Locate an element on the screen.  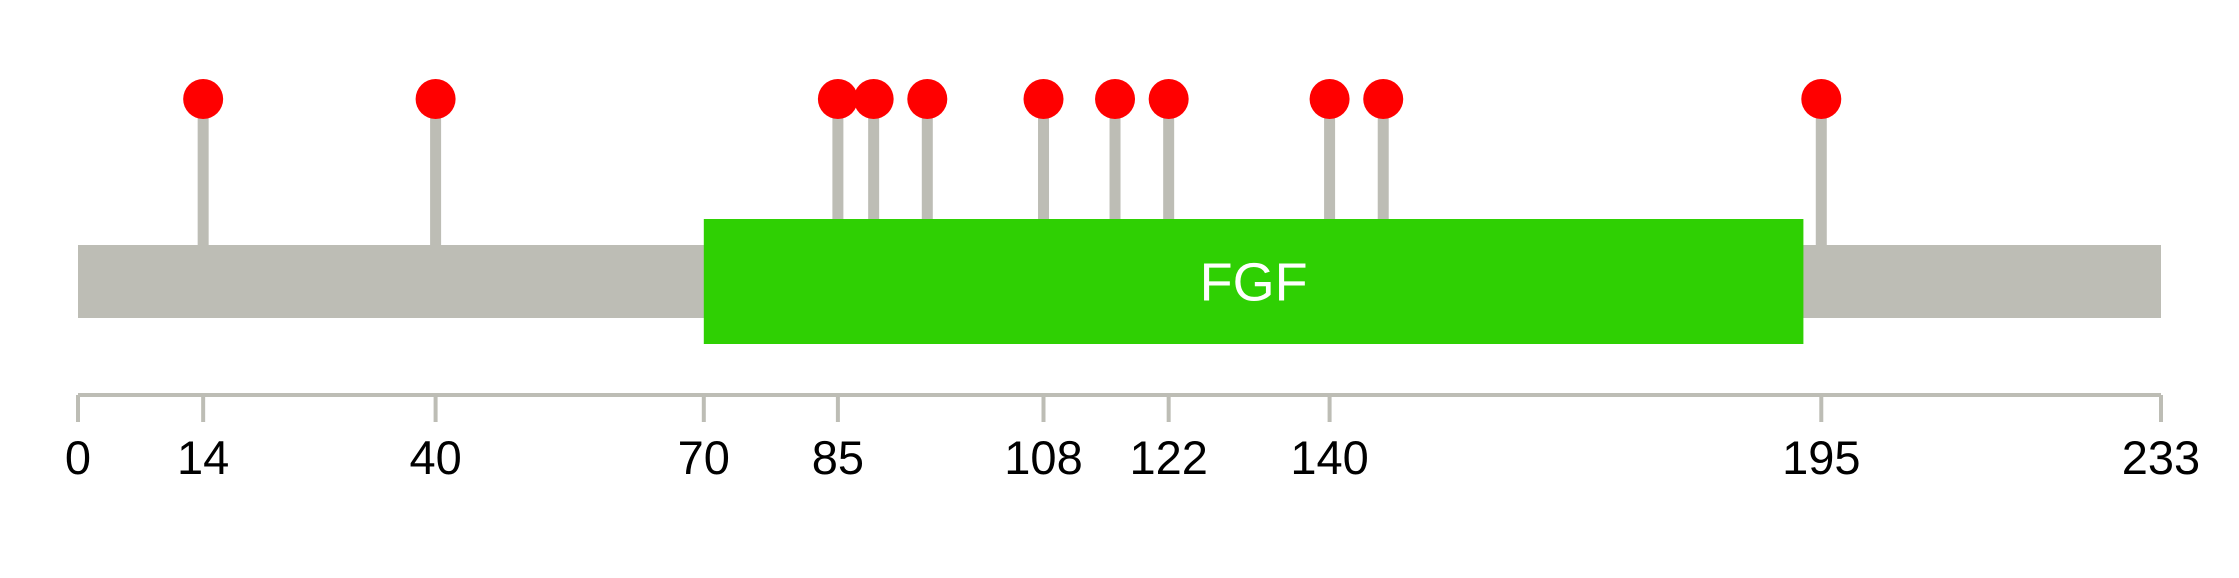
domain-label: FGF is located at coordinates (1254, 283).